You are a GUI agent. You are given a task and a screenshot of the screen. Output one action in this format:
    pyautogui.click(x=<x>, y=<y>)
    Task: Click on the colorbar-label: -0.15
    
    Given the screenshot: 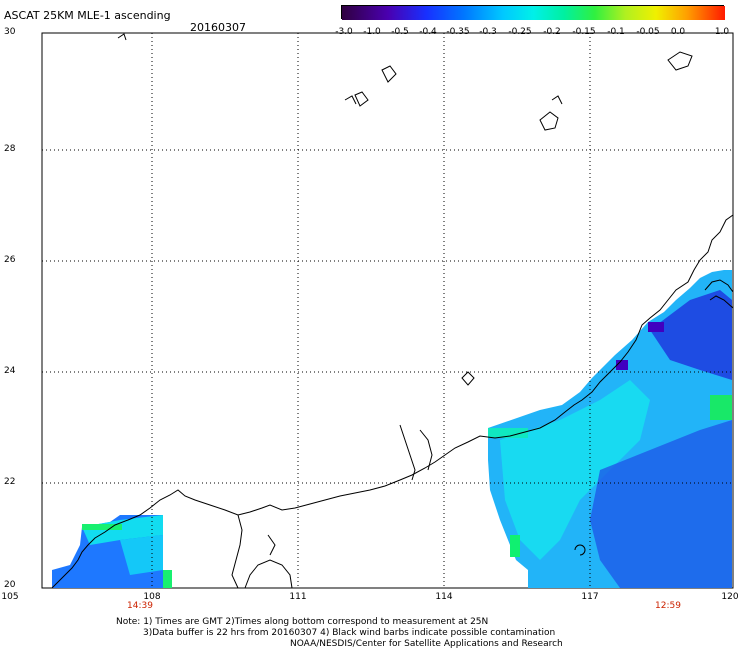 What is the action you would take?
    pyautogui.click(x=584, y=32)
    